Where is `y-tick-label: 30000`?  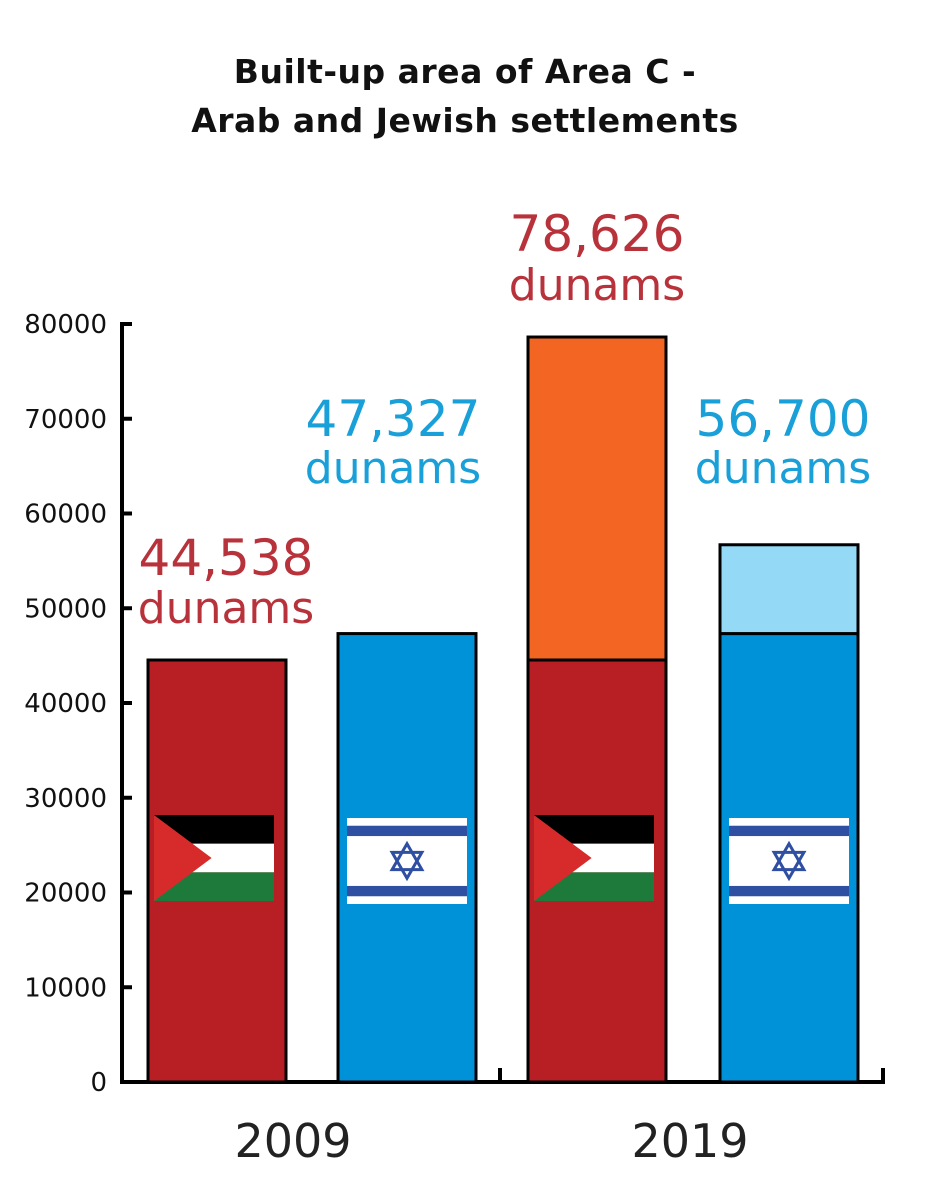 y-tick-label: 30000 is located at coordinates (65, 799).